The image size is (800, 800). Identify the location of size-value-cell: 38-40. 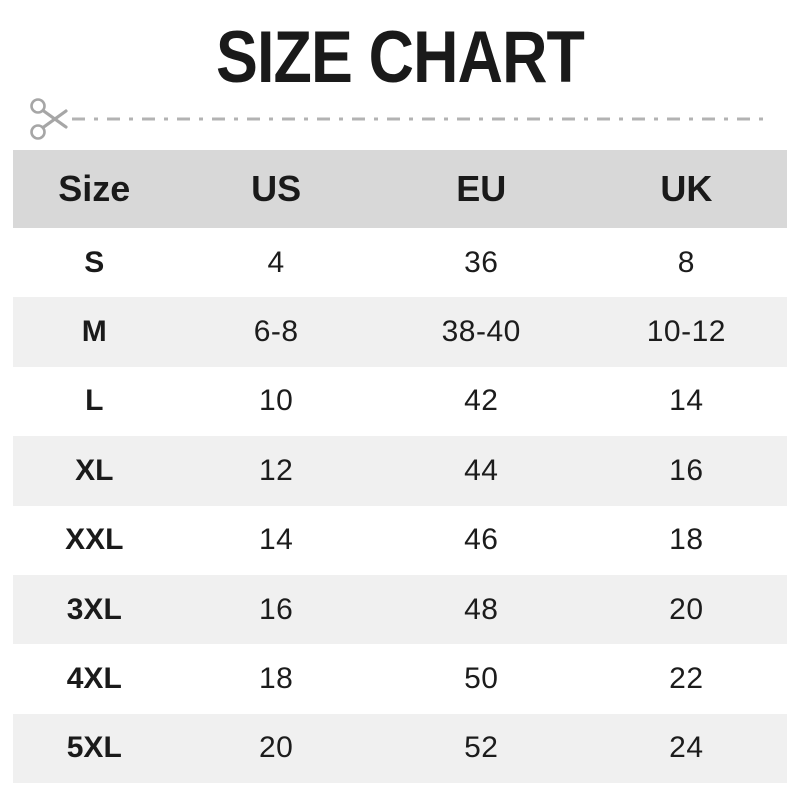
(481, 332).